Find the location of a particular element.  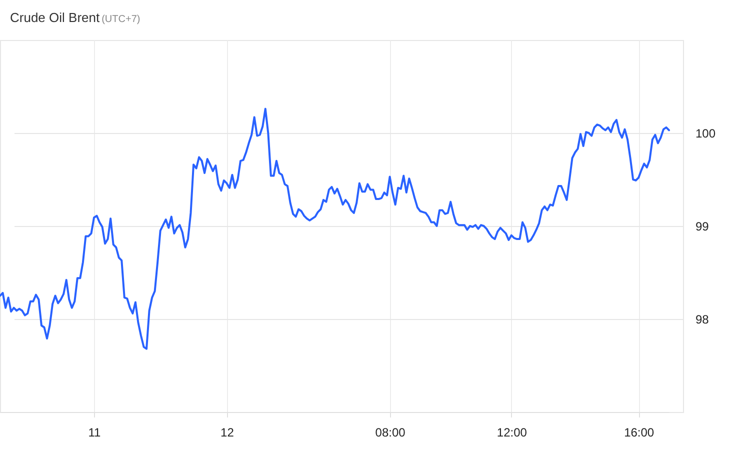

y-tick-label: 100 is located at coordinates (706, 133).